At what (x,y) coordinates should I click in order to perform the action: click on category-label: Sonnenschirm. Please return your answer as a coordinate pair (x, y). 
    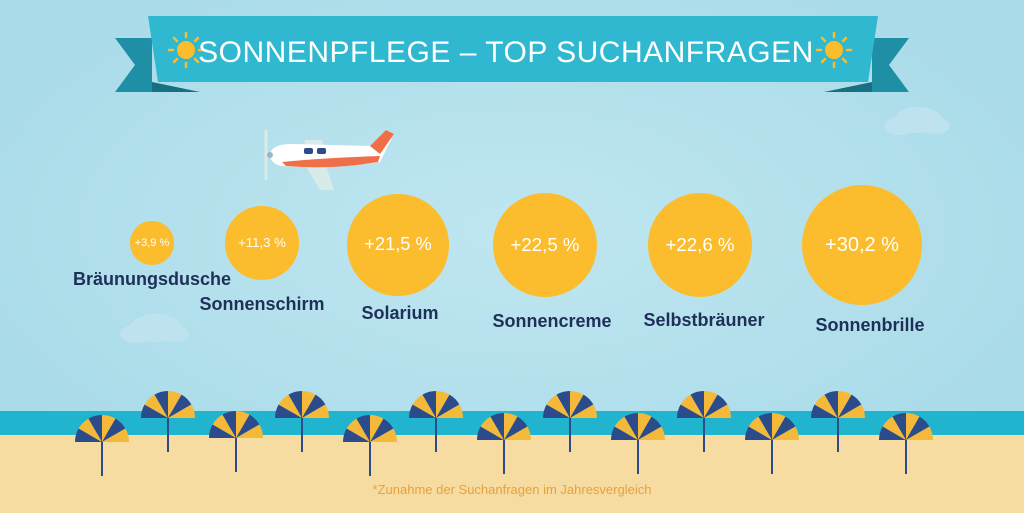
    Looking at the image, I should click on (262, 304).